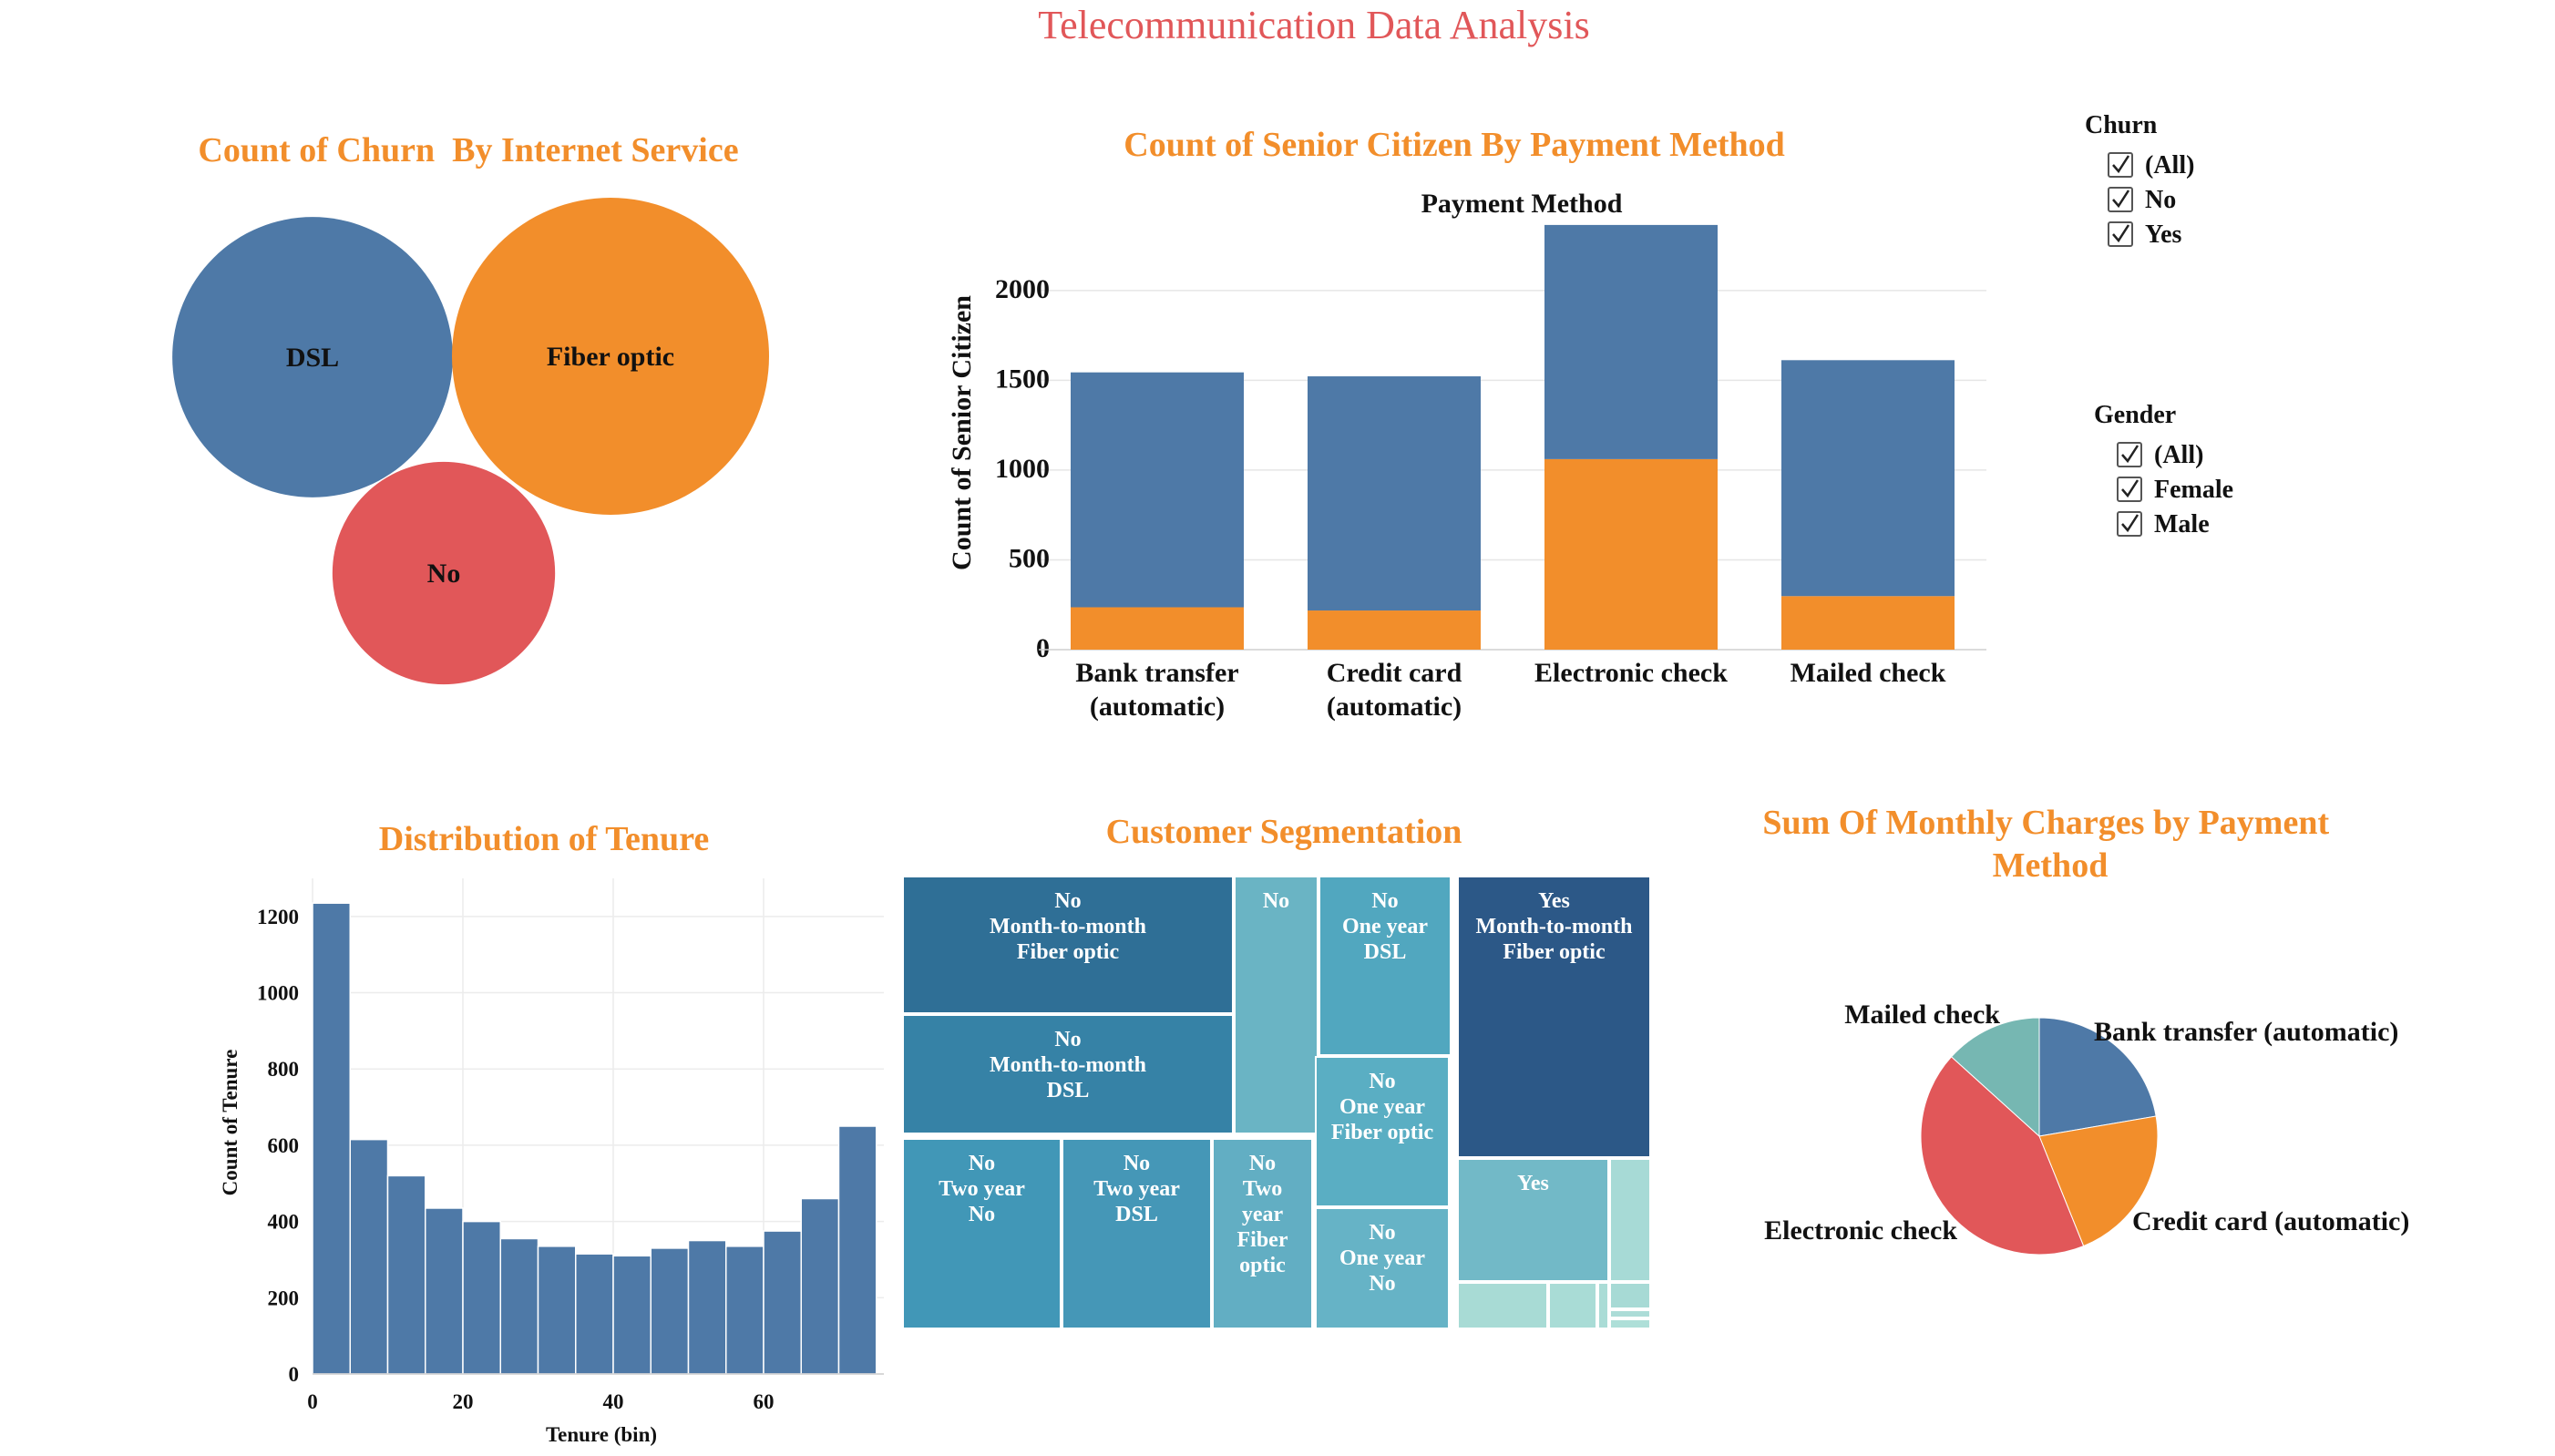 Image resolution: width=2555 pixels, height=1456 pixels. Describe the element at coordinates (284, 1069) in the screenshot. I see `hist-y-tick-label: 800` at that location.